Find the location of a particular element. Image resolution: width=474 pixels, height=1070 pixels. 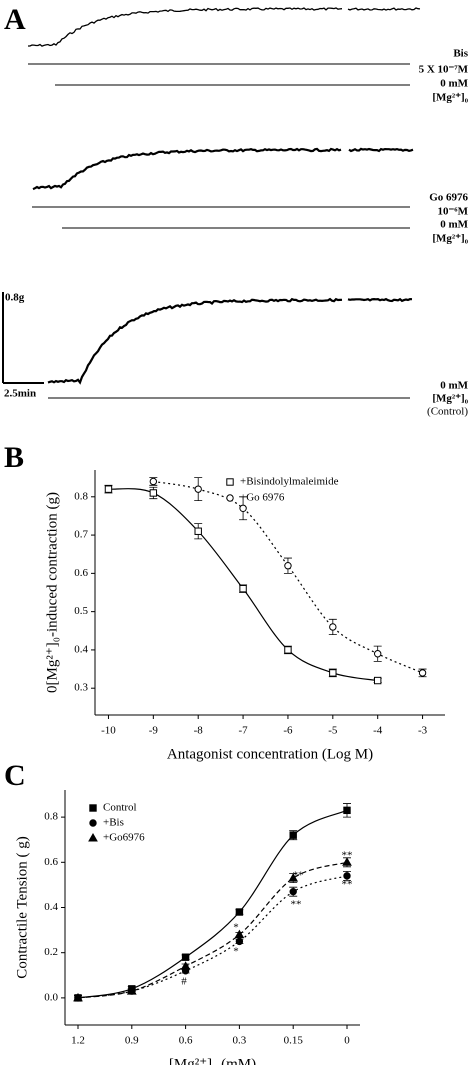

scale-time: 2.5min is located at coordinates (20, 394).